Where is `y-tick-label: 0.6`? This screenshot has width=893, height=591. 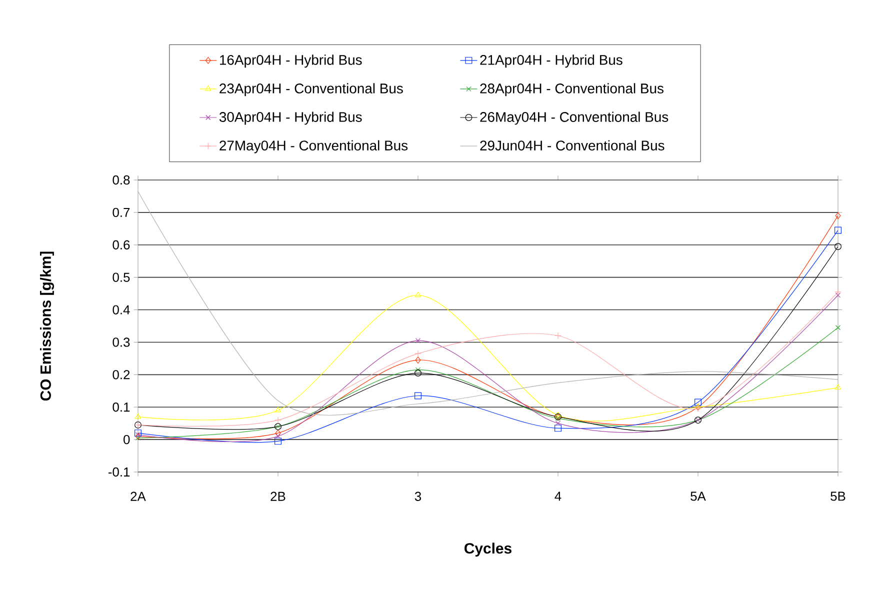
y-tick-label: 0.6 is located at coordinates (121, 245).